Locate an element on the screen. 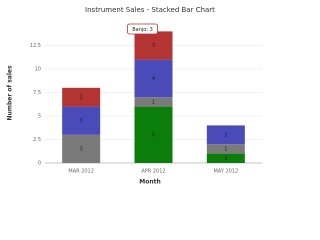 Image resolution: width=320 pixels, height=240 pixels. x-tick-label: MAR 2012 is located at coordinates (81, 172).